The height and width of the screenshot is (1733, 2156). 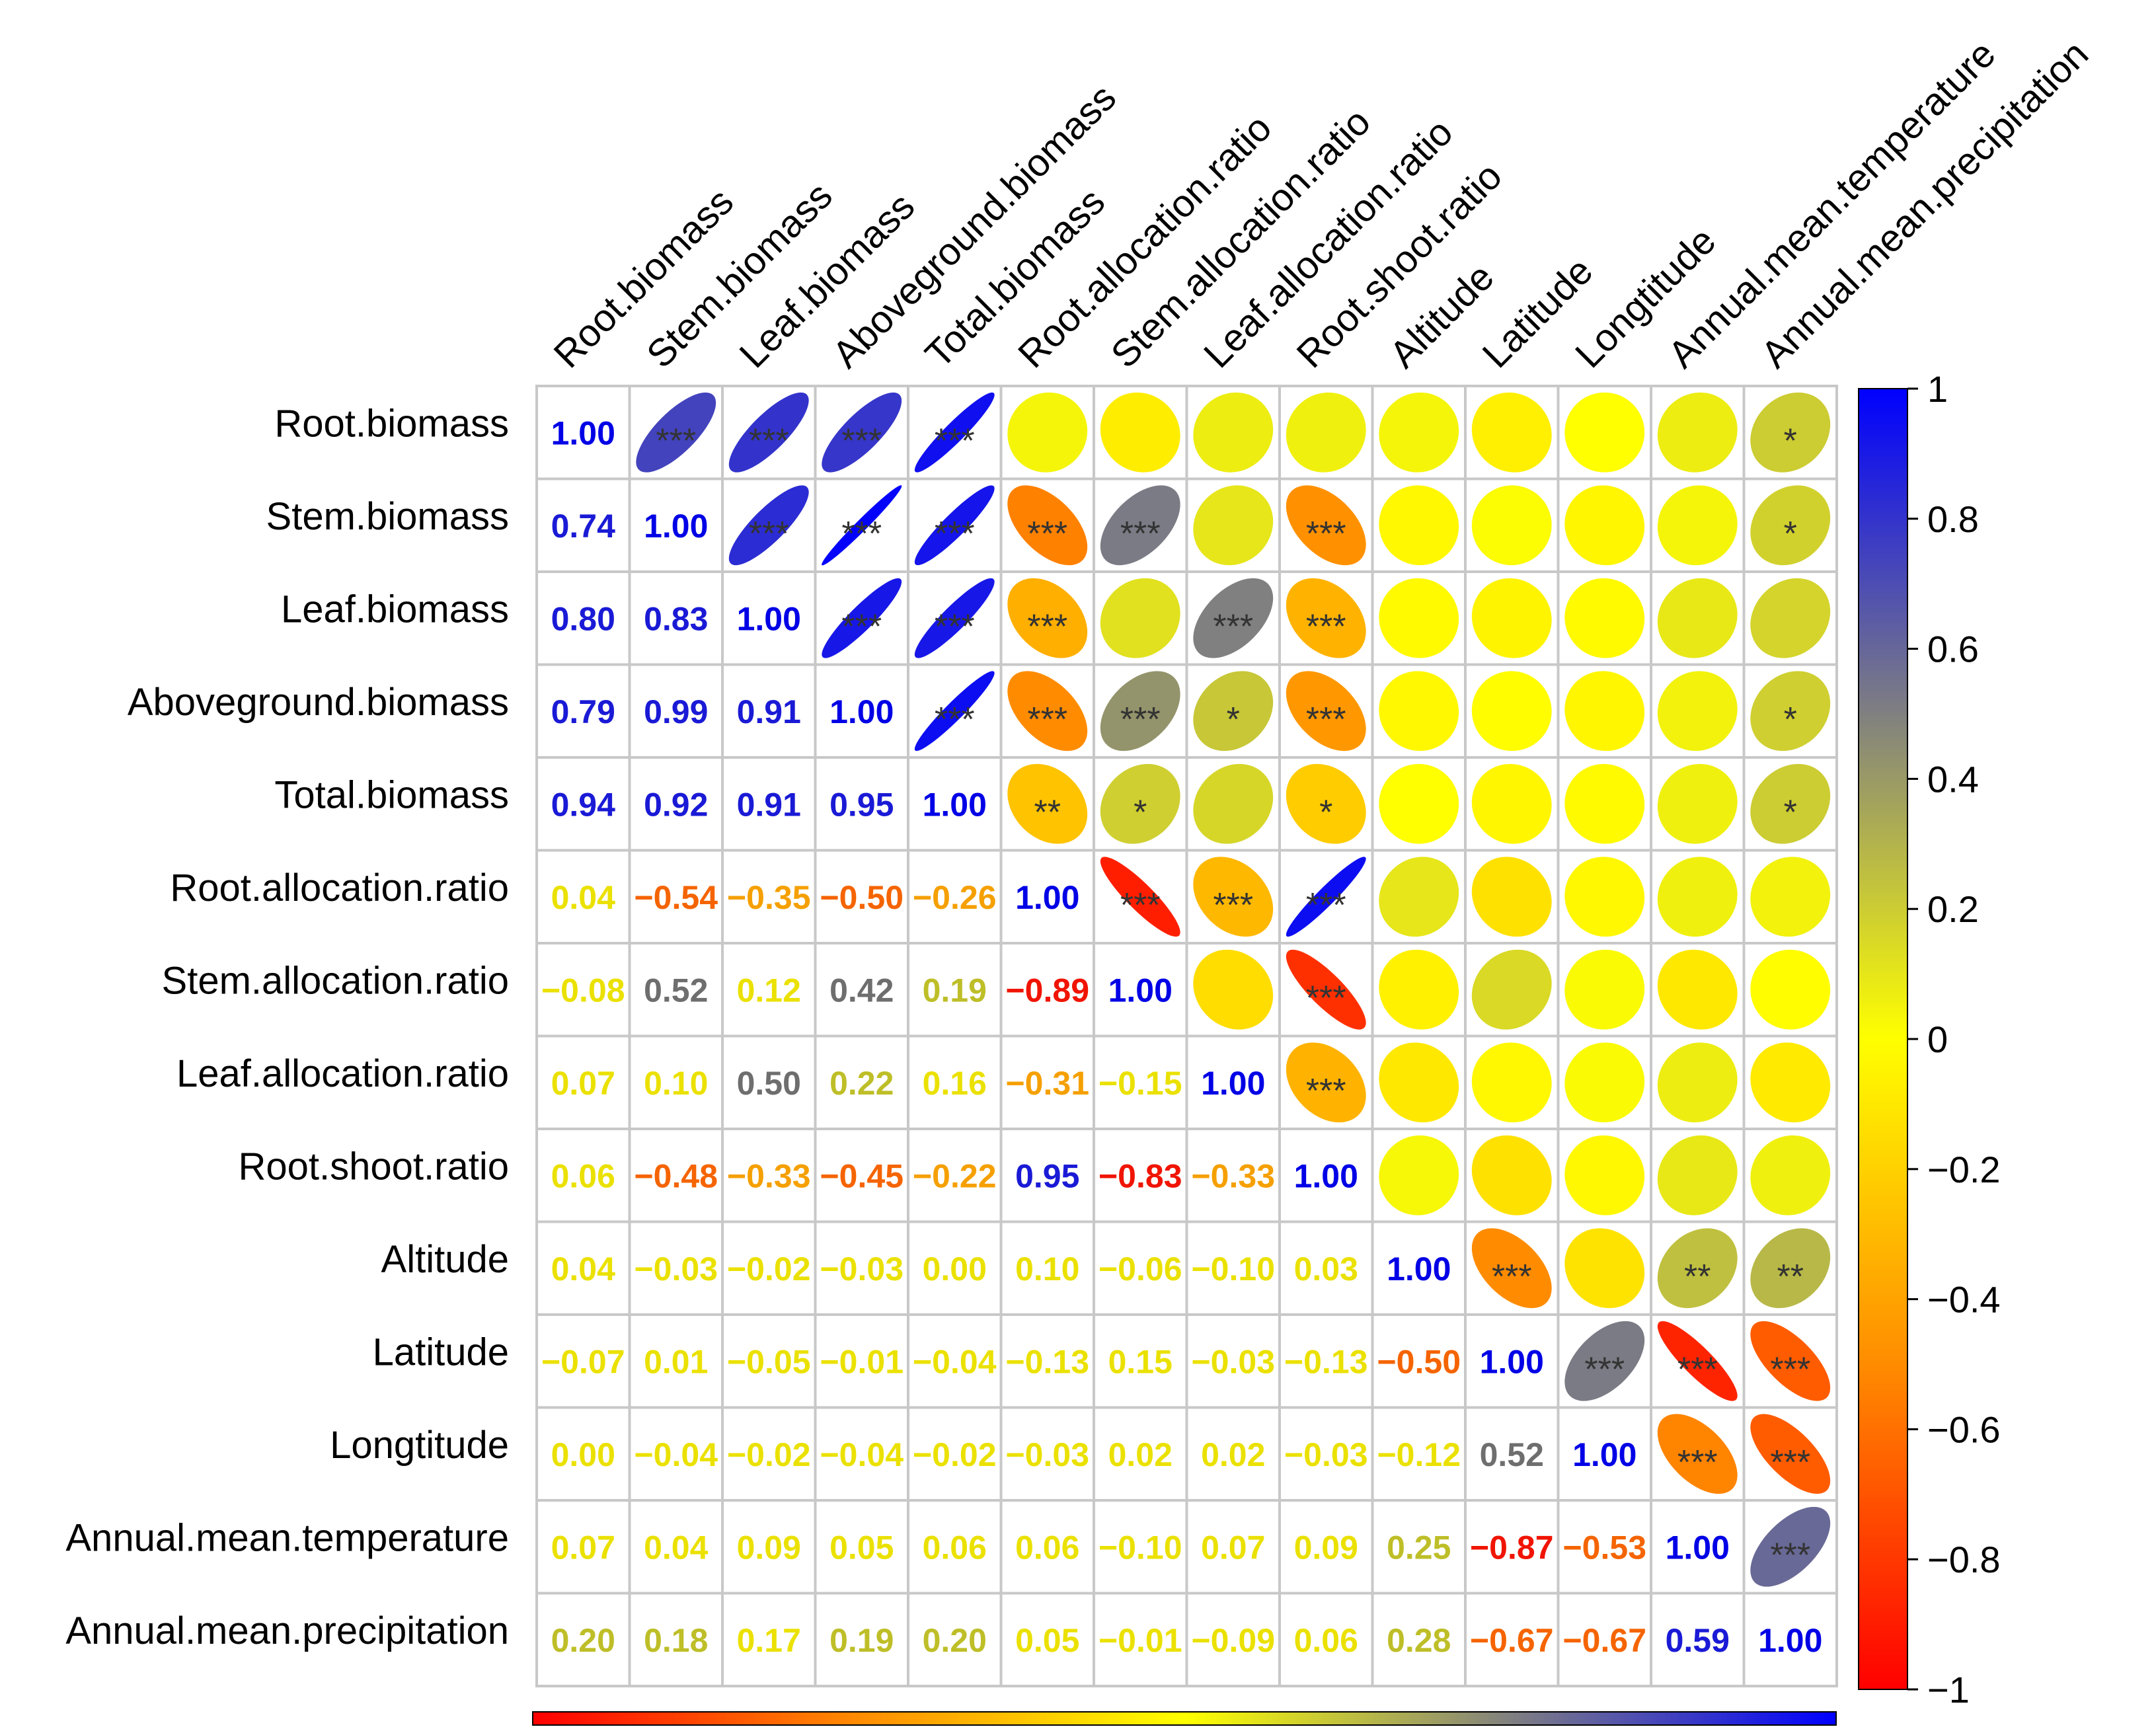 I want to click on coefficient-label: 0.50, so click(x=769, y=1083).